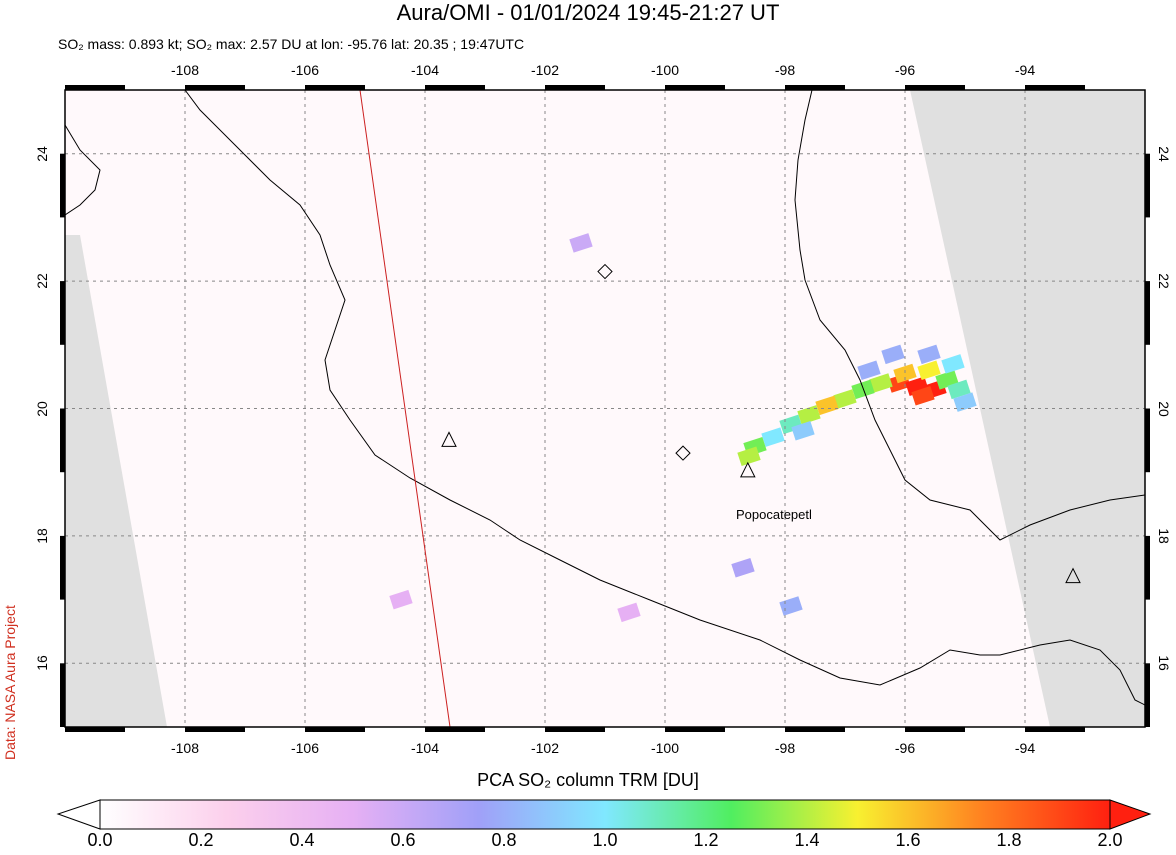  Describe the element at coordinates (78, 814) in the screenshot. I see `colorbar-min-arrow` at that location.